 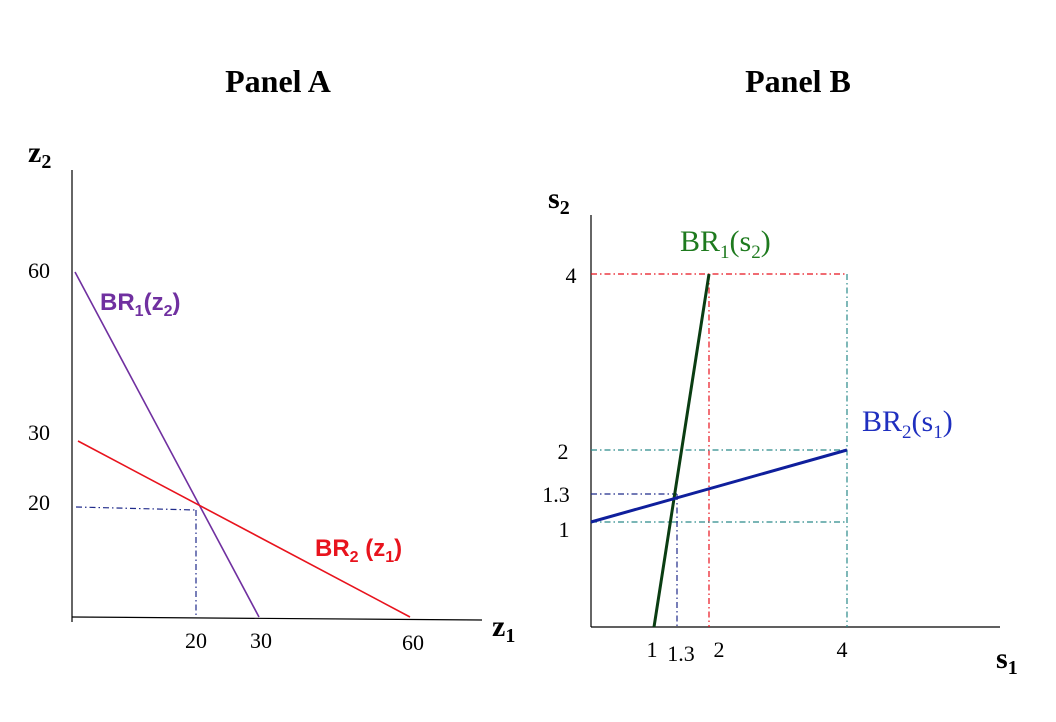 I want to click on panel-b-x-axis-label: s1, so click(x=1007, y=660).